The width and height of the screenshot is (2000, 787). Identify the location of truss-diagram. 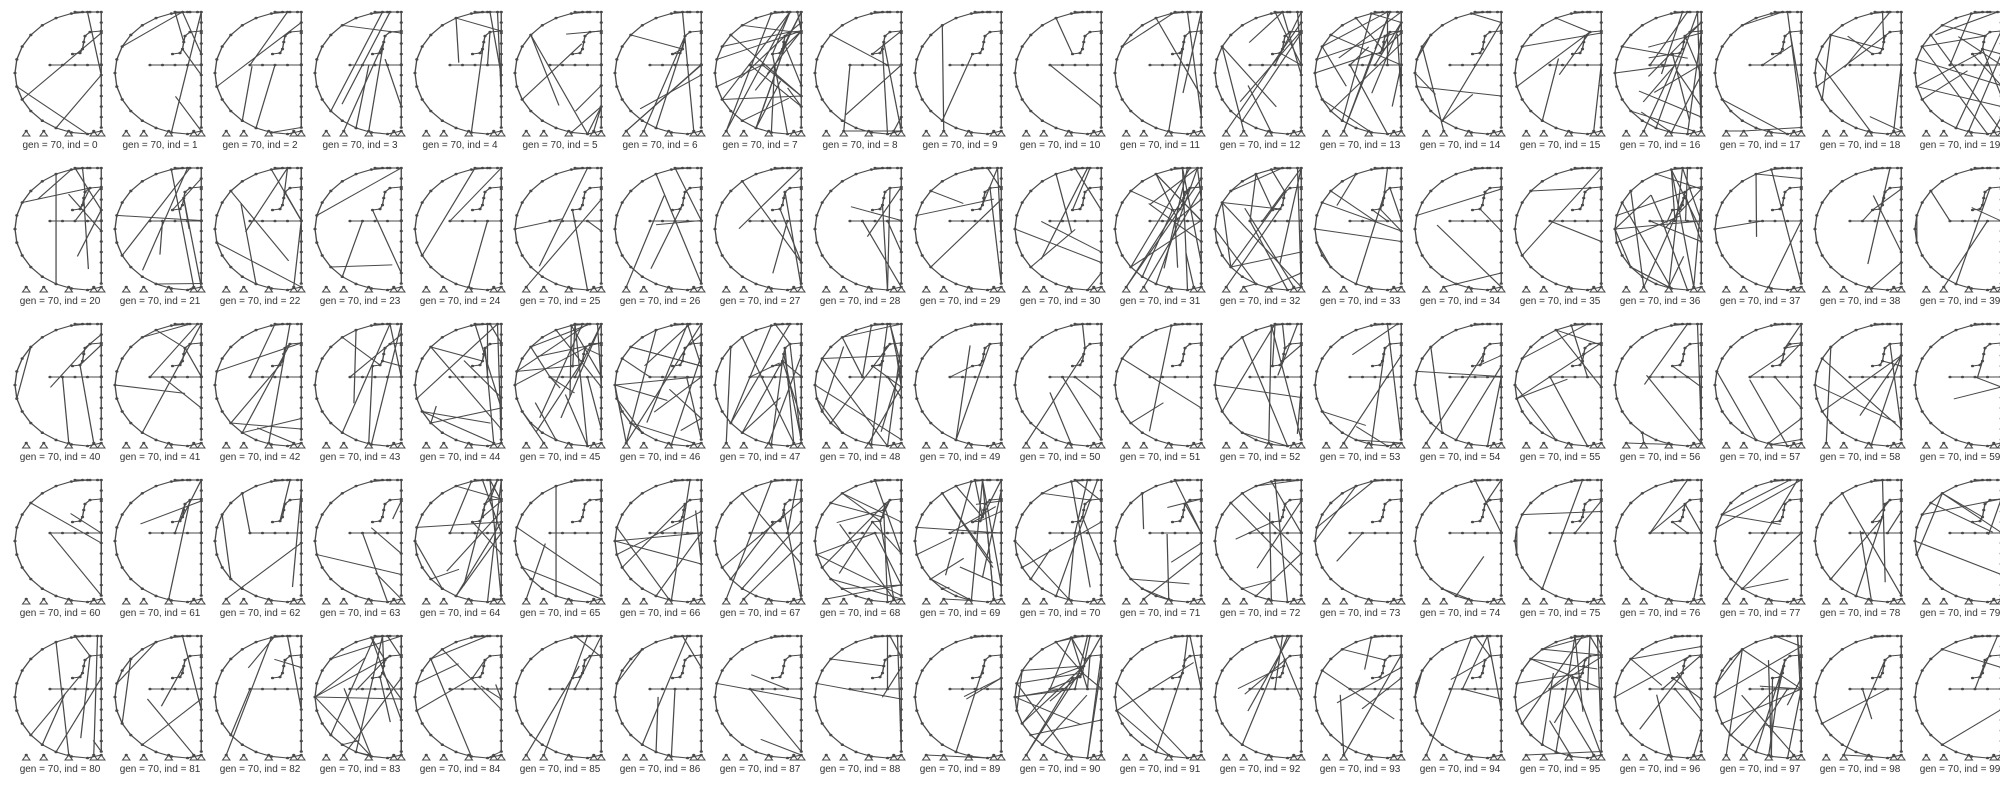
(760, 229).